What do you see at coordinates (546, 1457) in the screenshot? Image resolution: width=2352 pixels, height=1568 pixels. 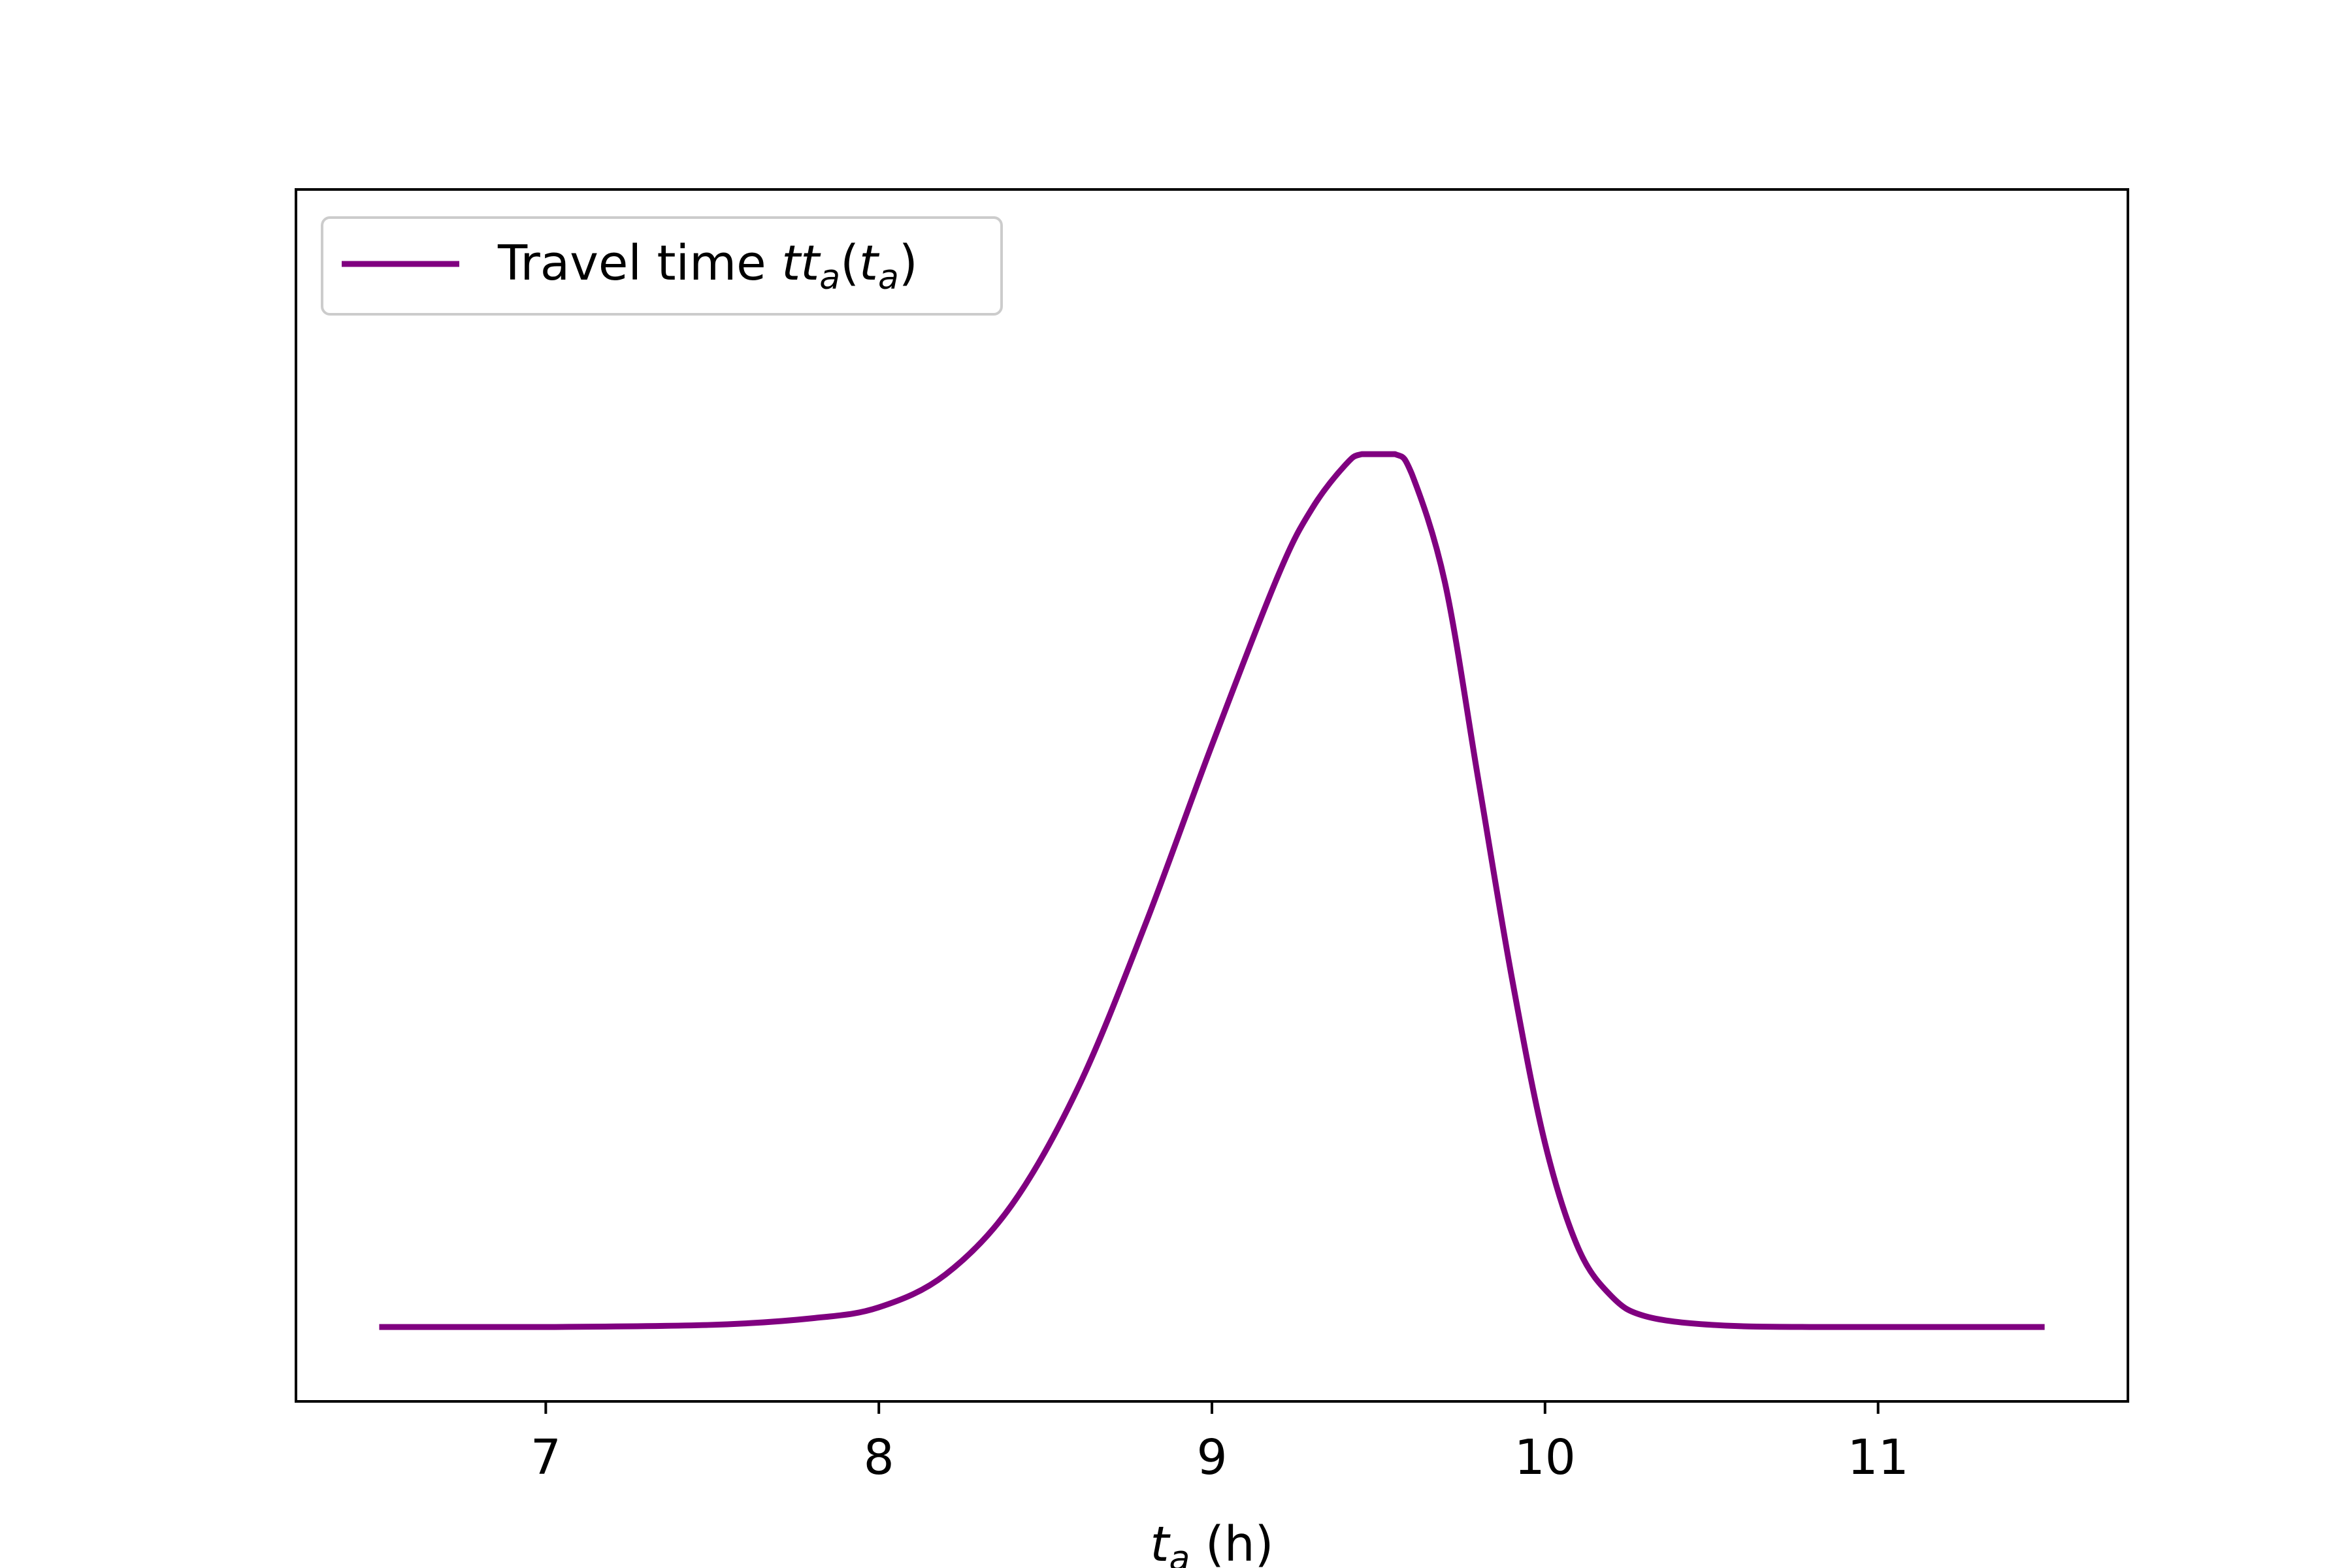 I see `x-tick-label: 7` at bounding box center [546, 1457].